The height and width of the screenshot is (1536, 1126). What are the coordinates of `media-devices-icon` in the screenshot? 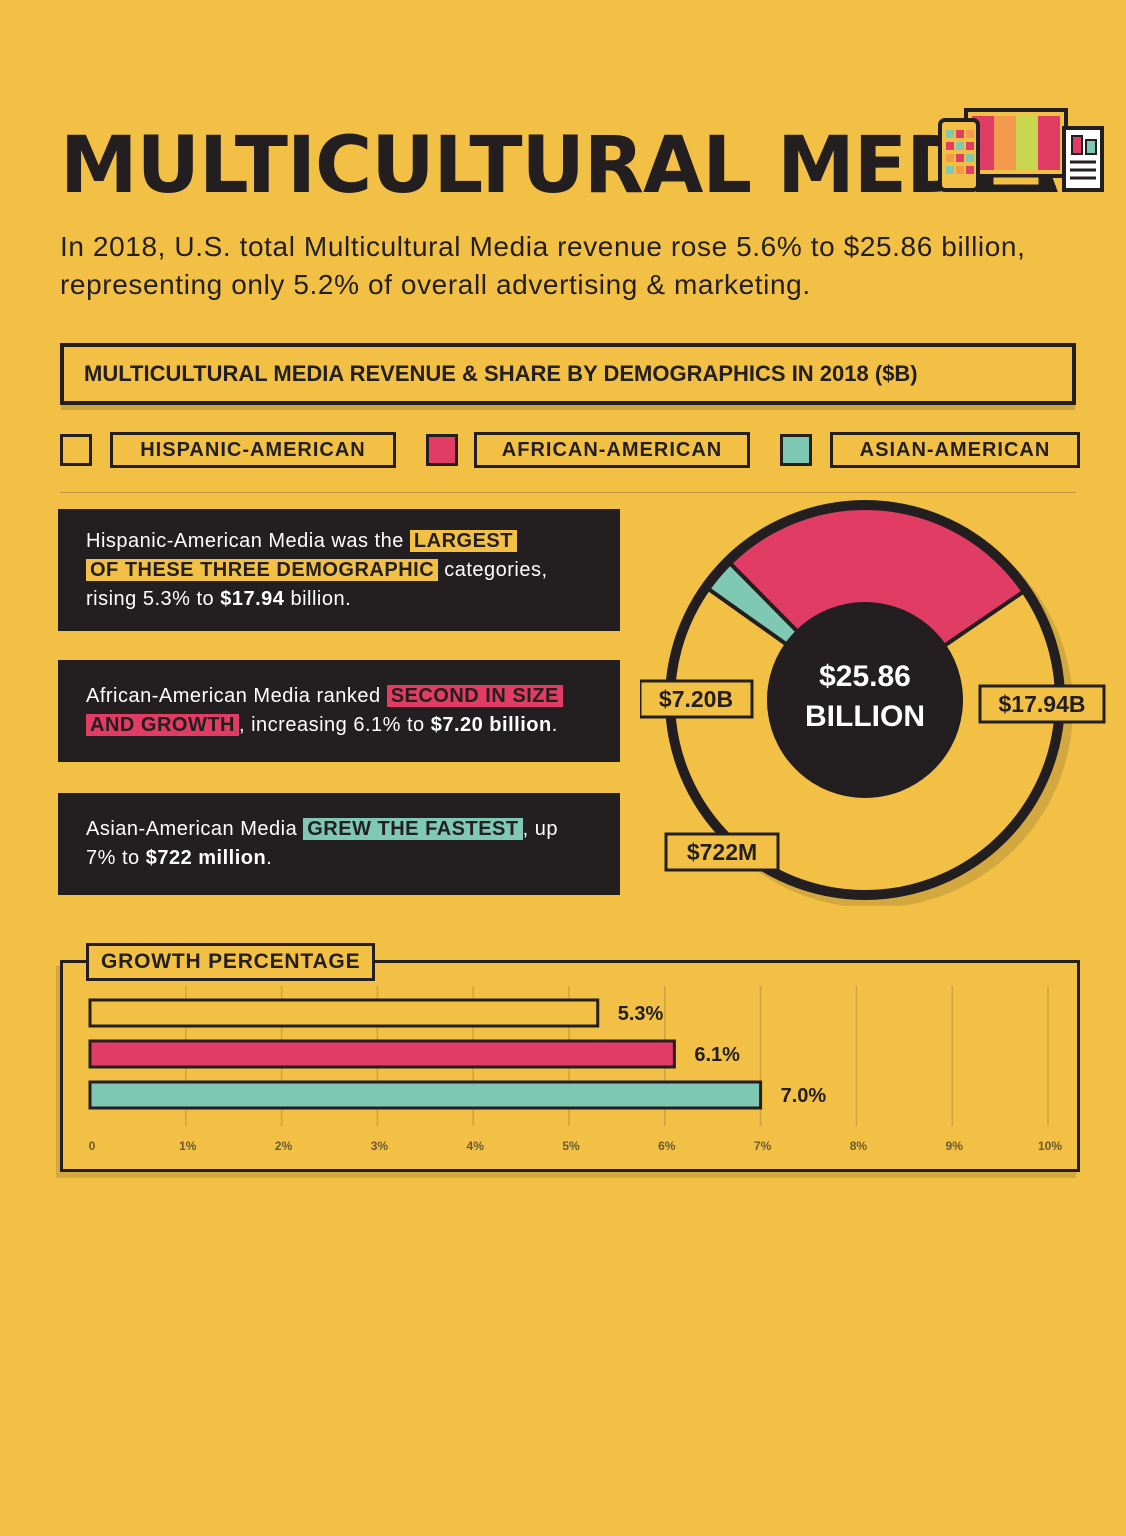 It's located at (1021, 150).